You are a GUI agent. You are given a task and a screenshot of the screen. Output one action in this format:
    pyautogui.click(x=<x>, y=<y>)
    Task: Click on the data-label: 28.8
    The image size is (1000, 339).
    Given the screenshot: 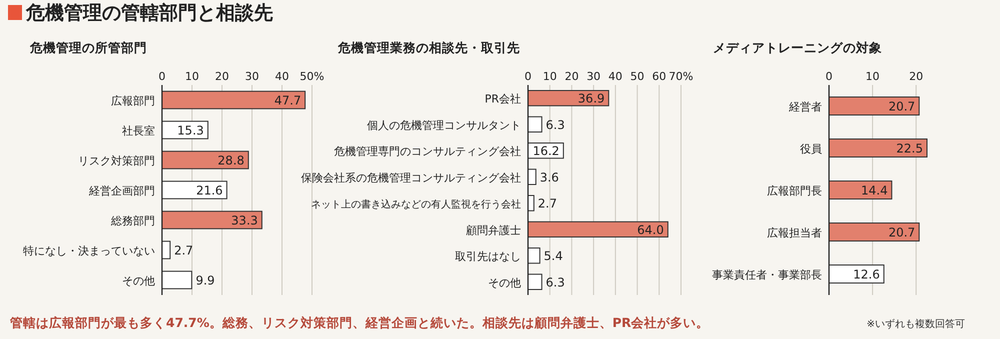 What is the action you would take?
    pyautogui.click(x=231, y=161)
    